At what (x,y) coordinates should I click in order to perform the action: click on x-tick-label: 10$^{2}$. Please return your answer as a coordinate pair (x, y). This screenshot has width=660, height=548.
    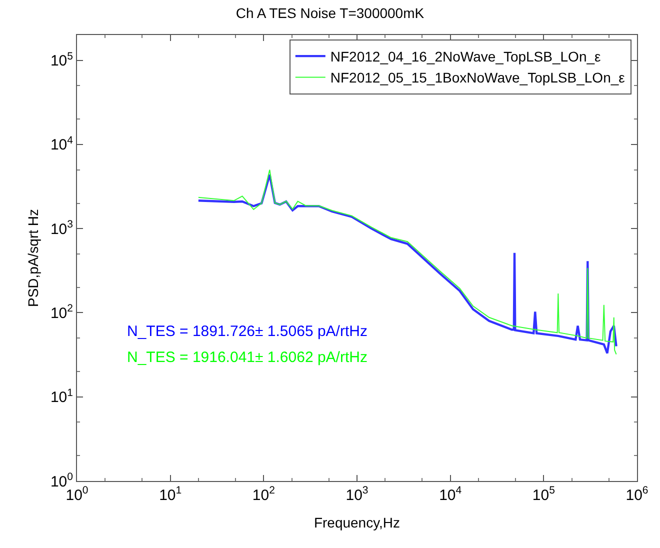
    Looking at the image, I should click on (264, 494).